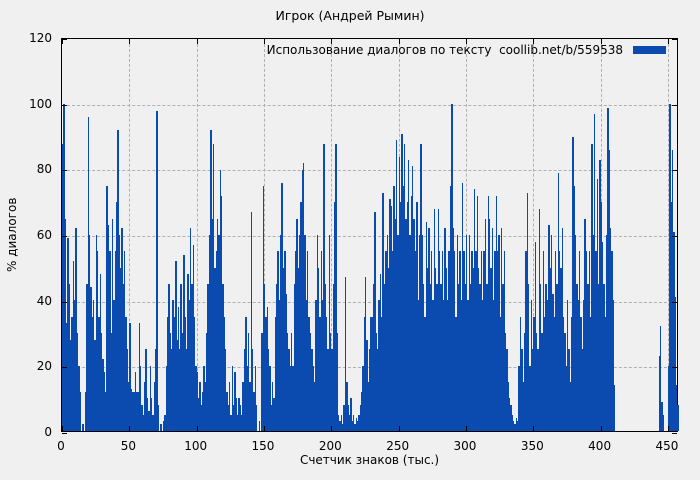  Describe the element at coordinates (44, 366) in the screenshot. I see `y-tick-label: 20` at that location.